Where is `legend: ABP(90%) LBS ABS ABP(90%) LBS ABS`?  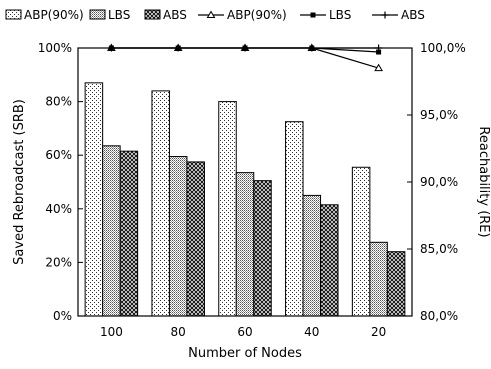 legend: ABP(90%) LBS ABS ABP(90%) LBS ABS is located at coordinates (215, 15).